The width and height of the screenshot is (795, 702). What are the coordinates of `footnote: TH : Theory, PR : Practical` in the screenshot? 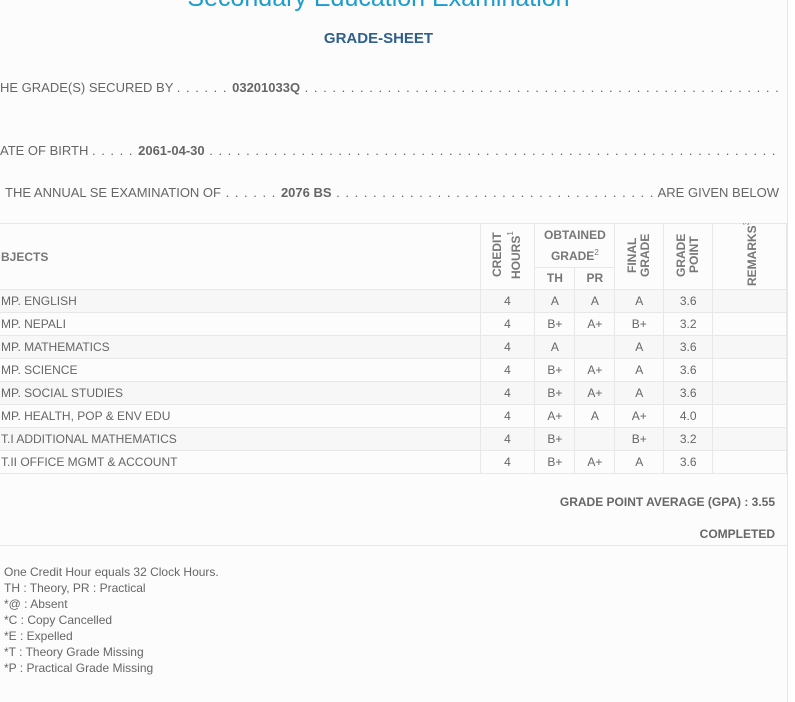 It's located at (75, 588).